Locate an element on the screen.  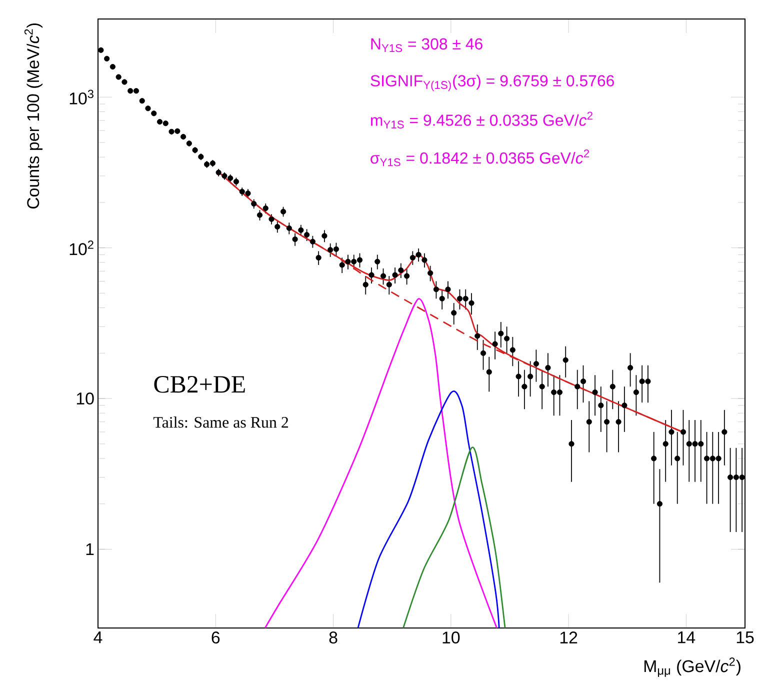
y-tick-label: 10$^{2}$ is located at coordinates (82, 248).